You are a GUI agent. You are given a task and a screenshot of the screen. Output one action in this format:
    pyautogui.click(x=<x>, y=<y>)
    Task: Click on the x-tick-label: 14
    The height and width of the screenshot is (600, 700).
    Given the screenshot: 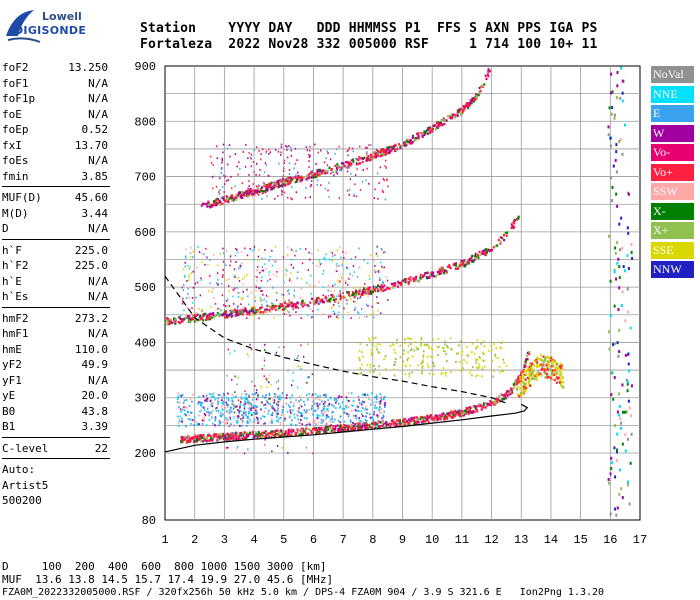 What is the action you would take?
    pyautogui.click(x=551, y=540)
    